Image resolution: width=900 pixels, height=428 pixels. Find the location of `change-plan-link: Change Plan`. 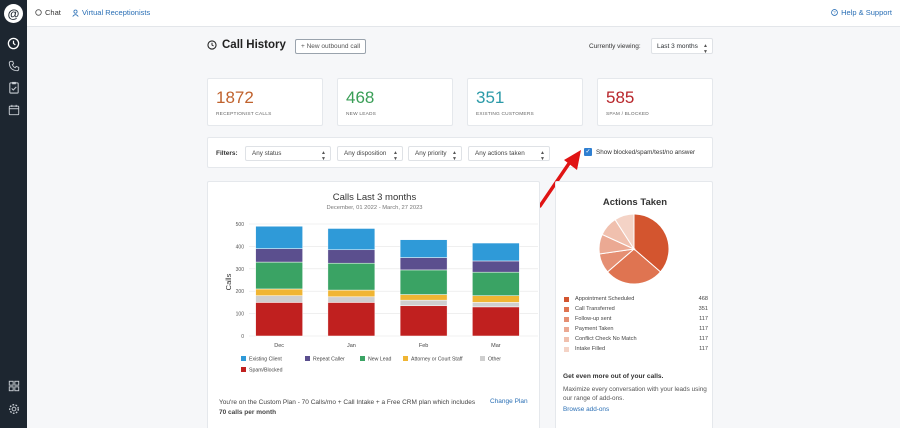

change-plan-link: Change Plan is located at coordinates (509, 401).